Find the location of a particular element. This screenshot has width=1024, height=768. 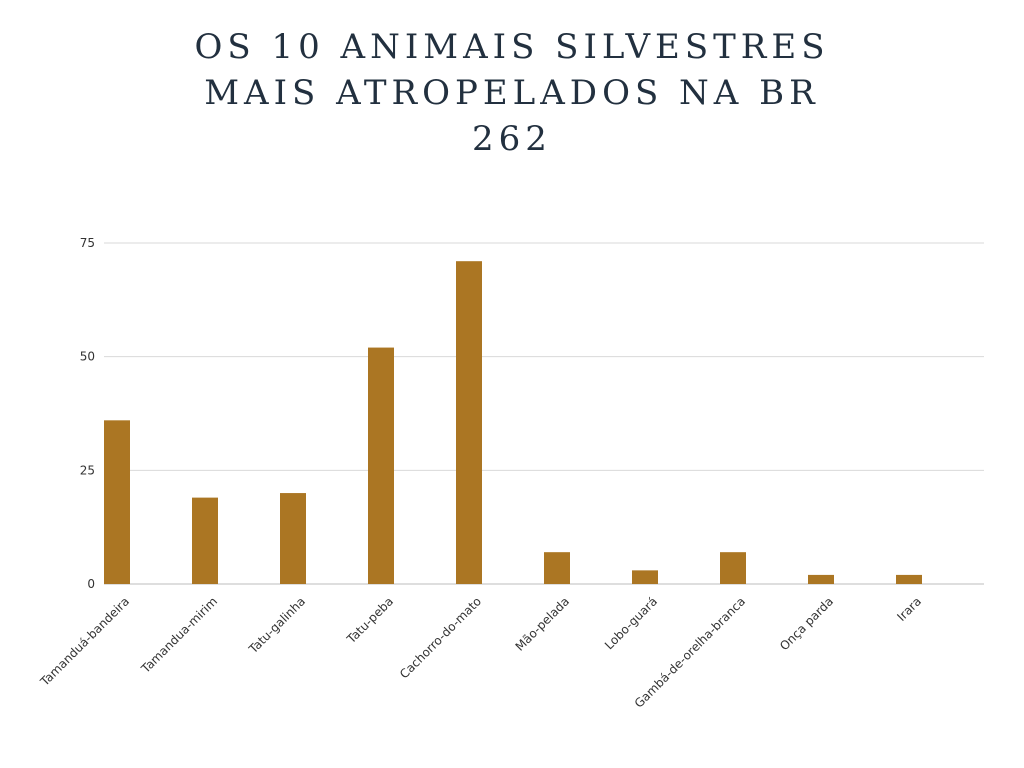

x-tick-label: Tatu-galinha is located at coordinates (277, 625).